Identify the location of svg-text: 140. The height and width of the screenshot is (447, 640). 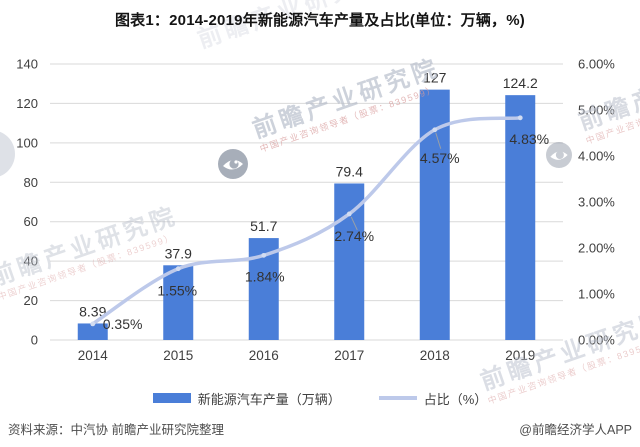
(27, 64).